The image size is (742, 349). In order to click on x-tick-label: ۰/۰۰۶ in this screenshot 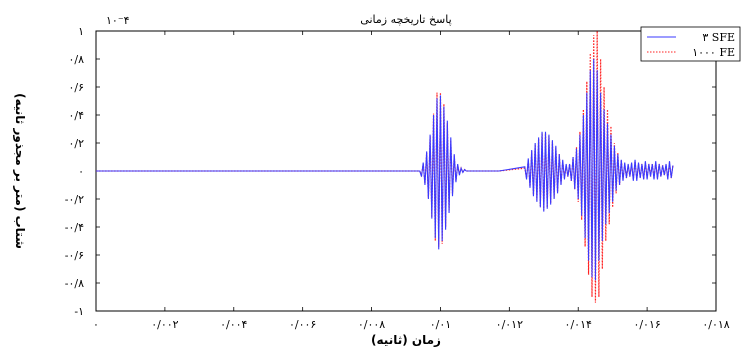, I will do `click(302, 324)`.